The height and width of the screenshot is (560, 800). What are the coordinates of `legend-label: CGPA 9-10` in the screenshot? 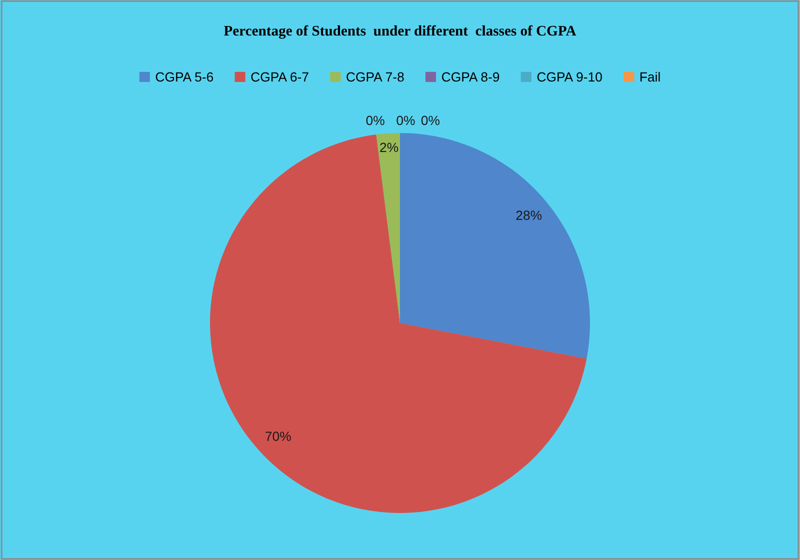 It's located at (569, 77).